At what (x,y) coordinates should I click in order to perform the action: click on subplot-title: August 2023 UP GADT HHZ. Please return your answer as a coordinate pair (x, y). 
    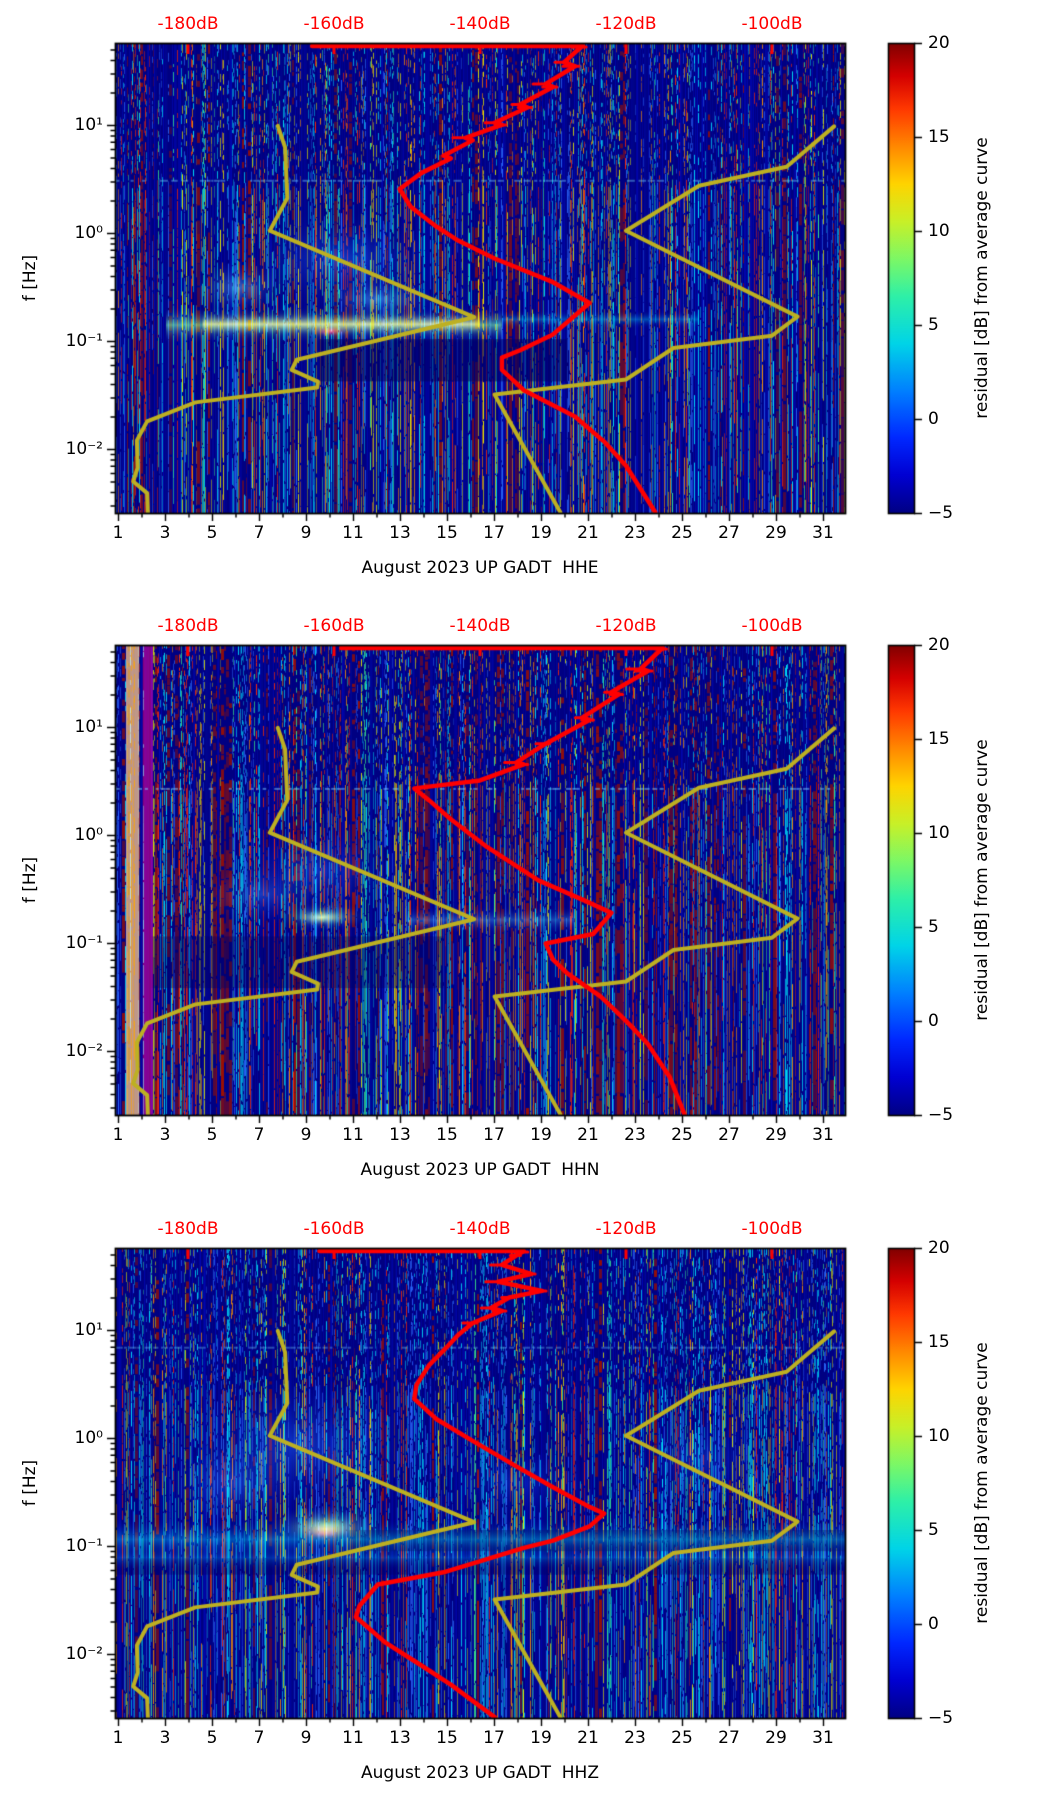
    Looking at the image, I should click on (480, 1773).